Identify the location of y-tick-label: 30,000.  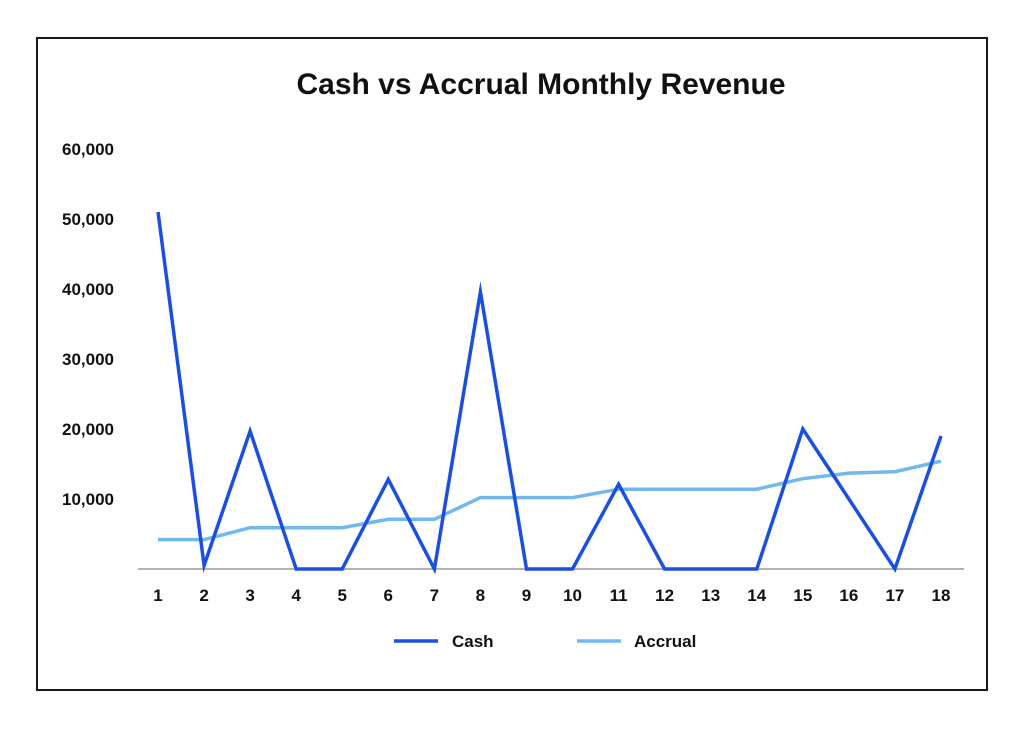
(88, 359).